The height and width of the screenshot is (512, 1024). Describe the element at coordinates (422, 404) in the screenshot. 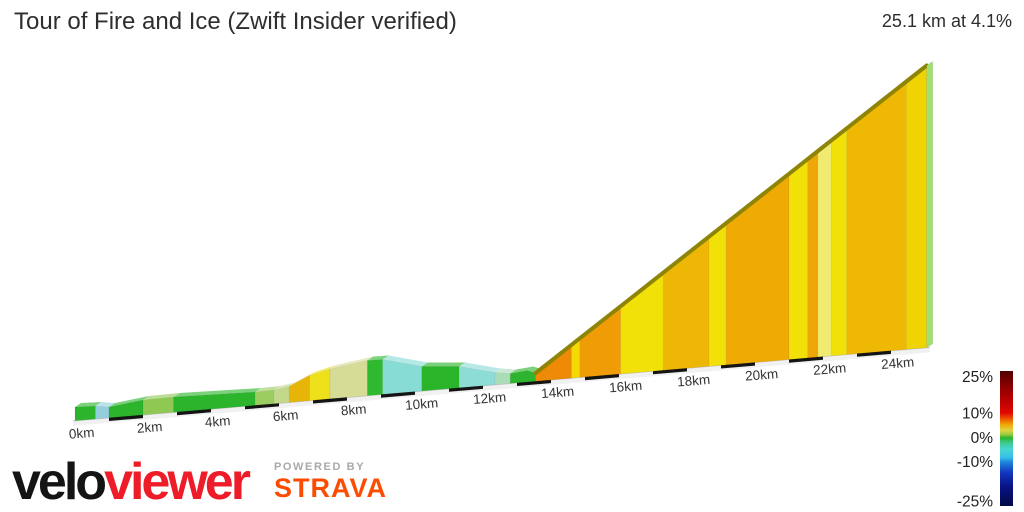

I see `km-tick-label: 10km` at that location.